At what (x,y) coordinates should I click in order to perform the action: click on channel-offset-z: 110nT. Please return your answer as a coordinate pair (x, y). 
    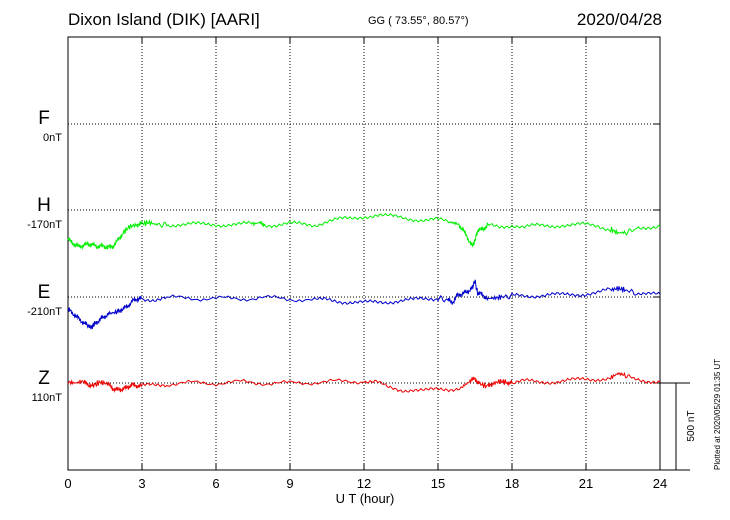
    Looking at the image, I should click on (46, 398).